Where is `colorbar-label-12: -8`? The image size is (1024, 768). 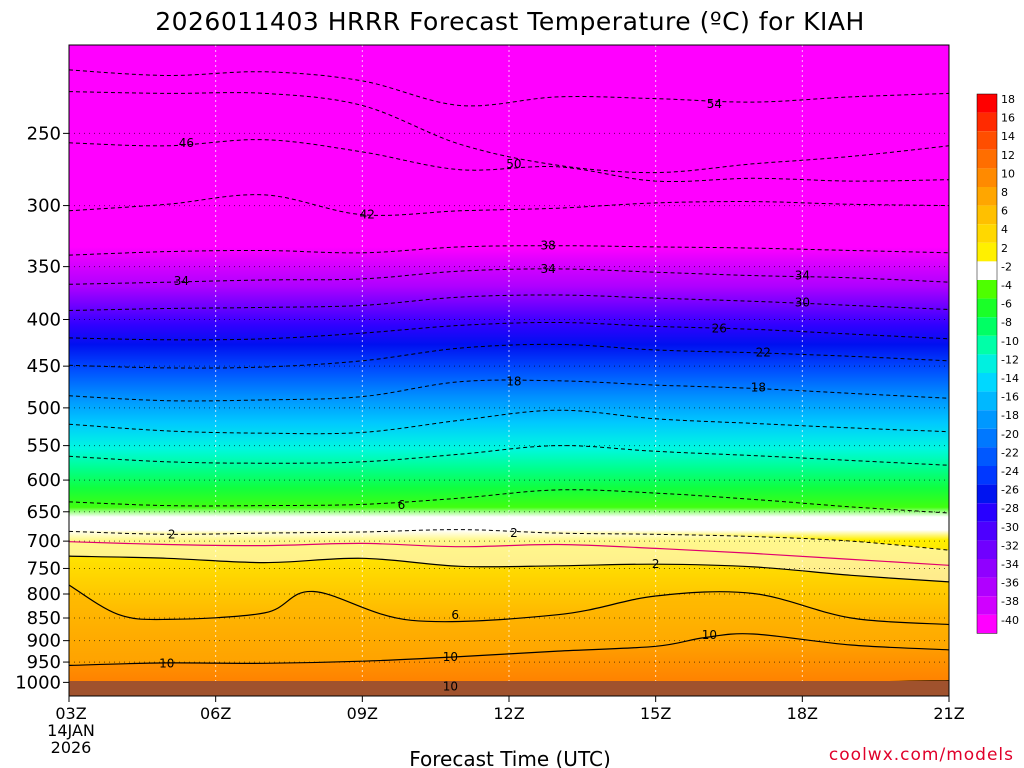
colorbar-label-12: -8 is located at coordinates (1006, 322).